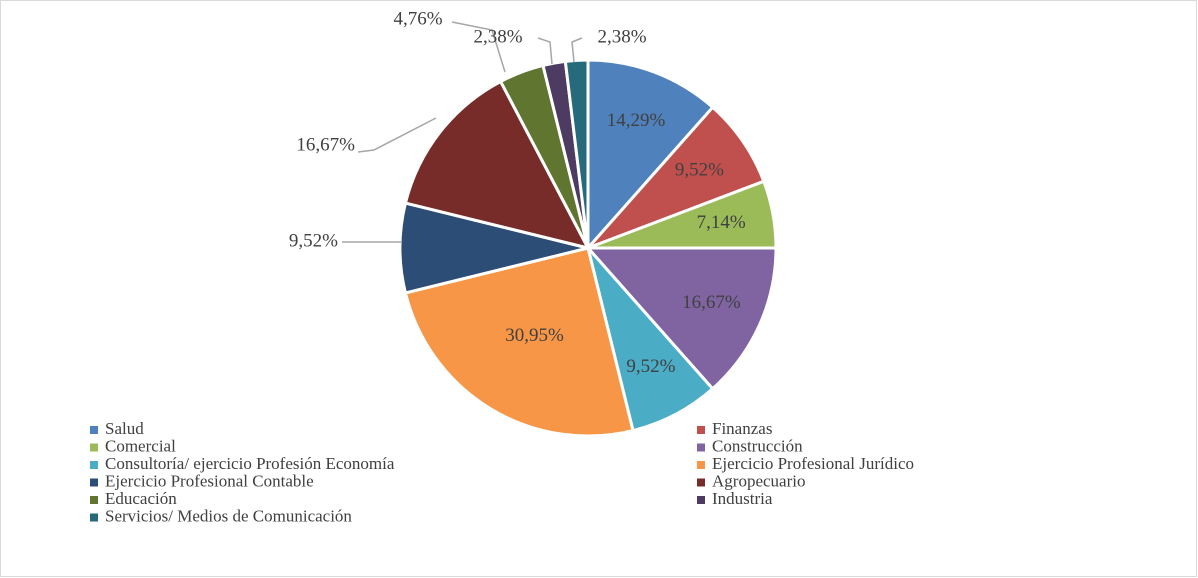 The width and height of the screenshot is (1198, 578). Describe the element at coordinates (228, 515) in the screenshot. I see `legend-label: Servicios/ Medios de Comunicación` at that location.